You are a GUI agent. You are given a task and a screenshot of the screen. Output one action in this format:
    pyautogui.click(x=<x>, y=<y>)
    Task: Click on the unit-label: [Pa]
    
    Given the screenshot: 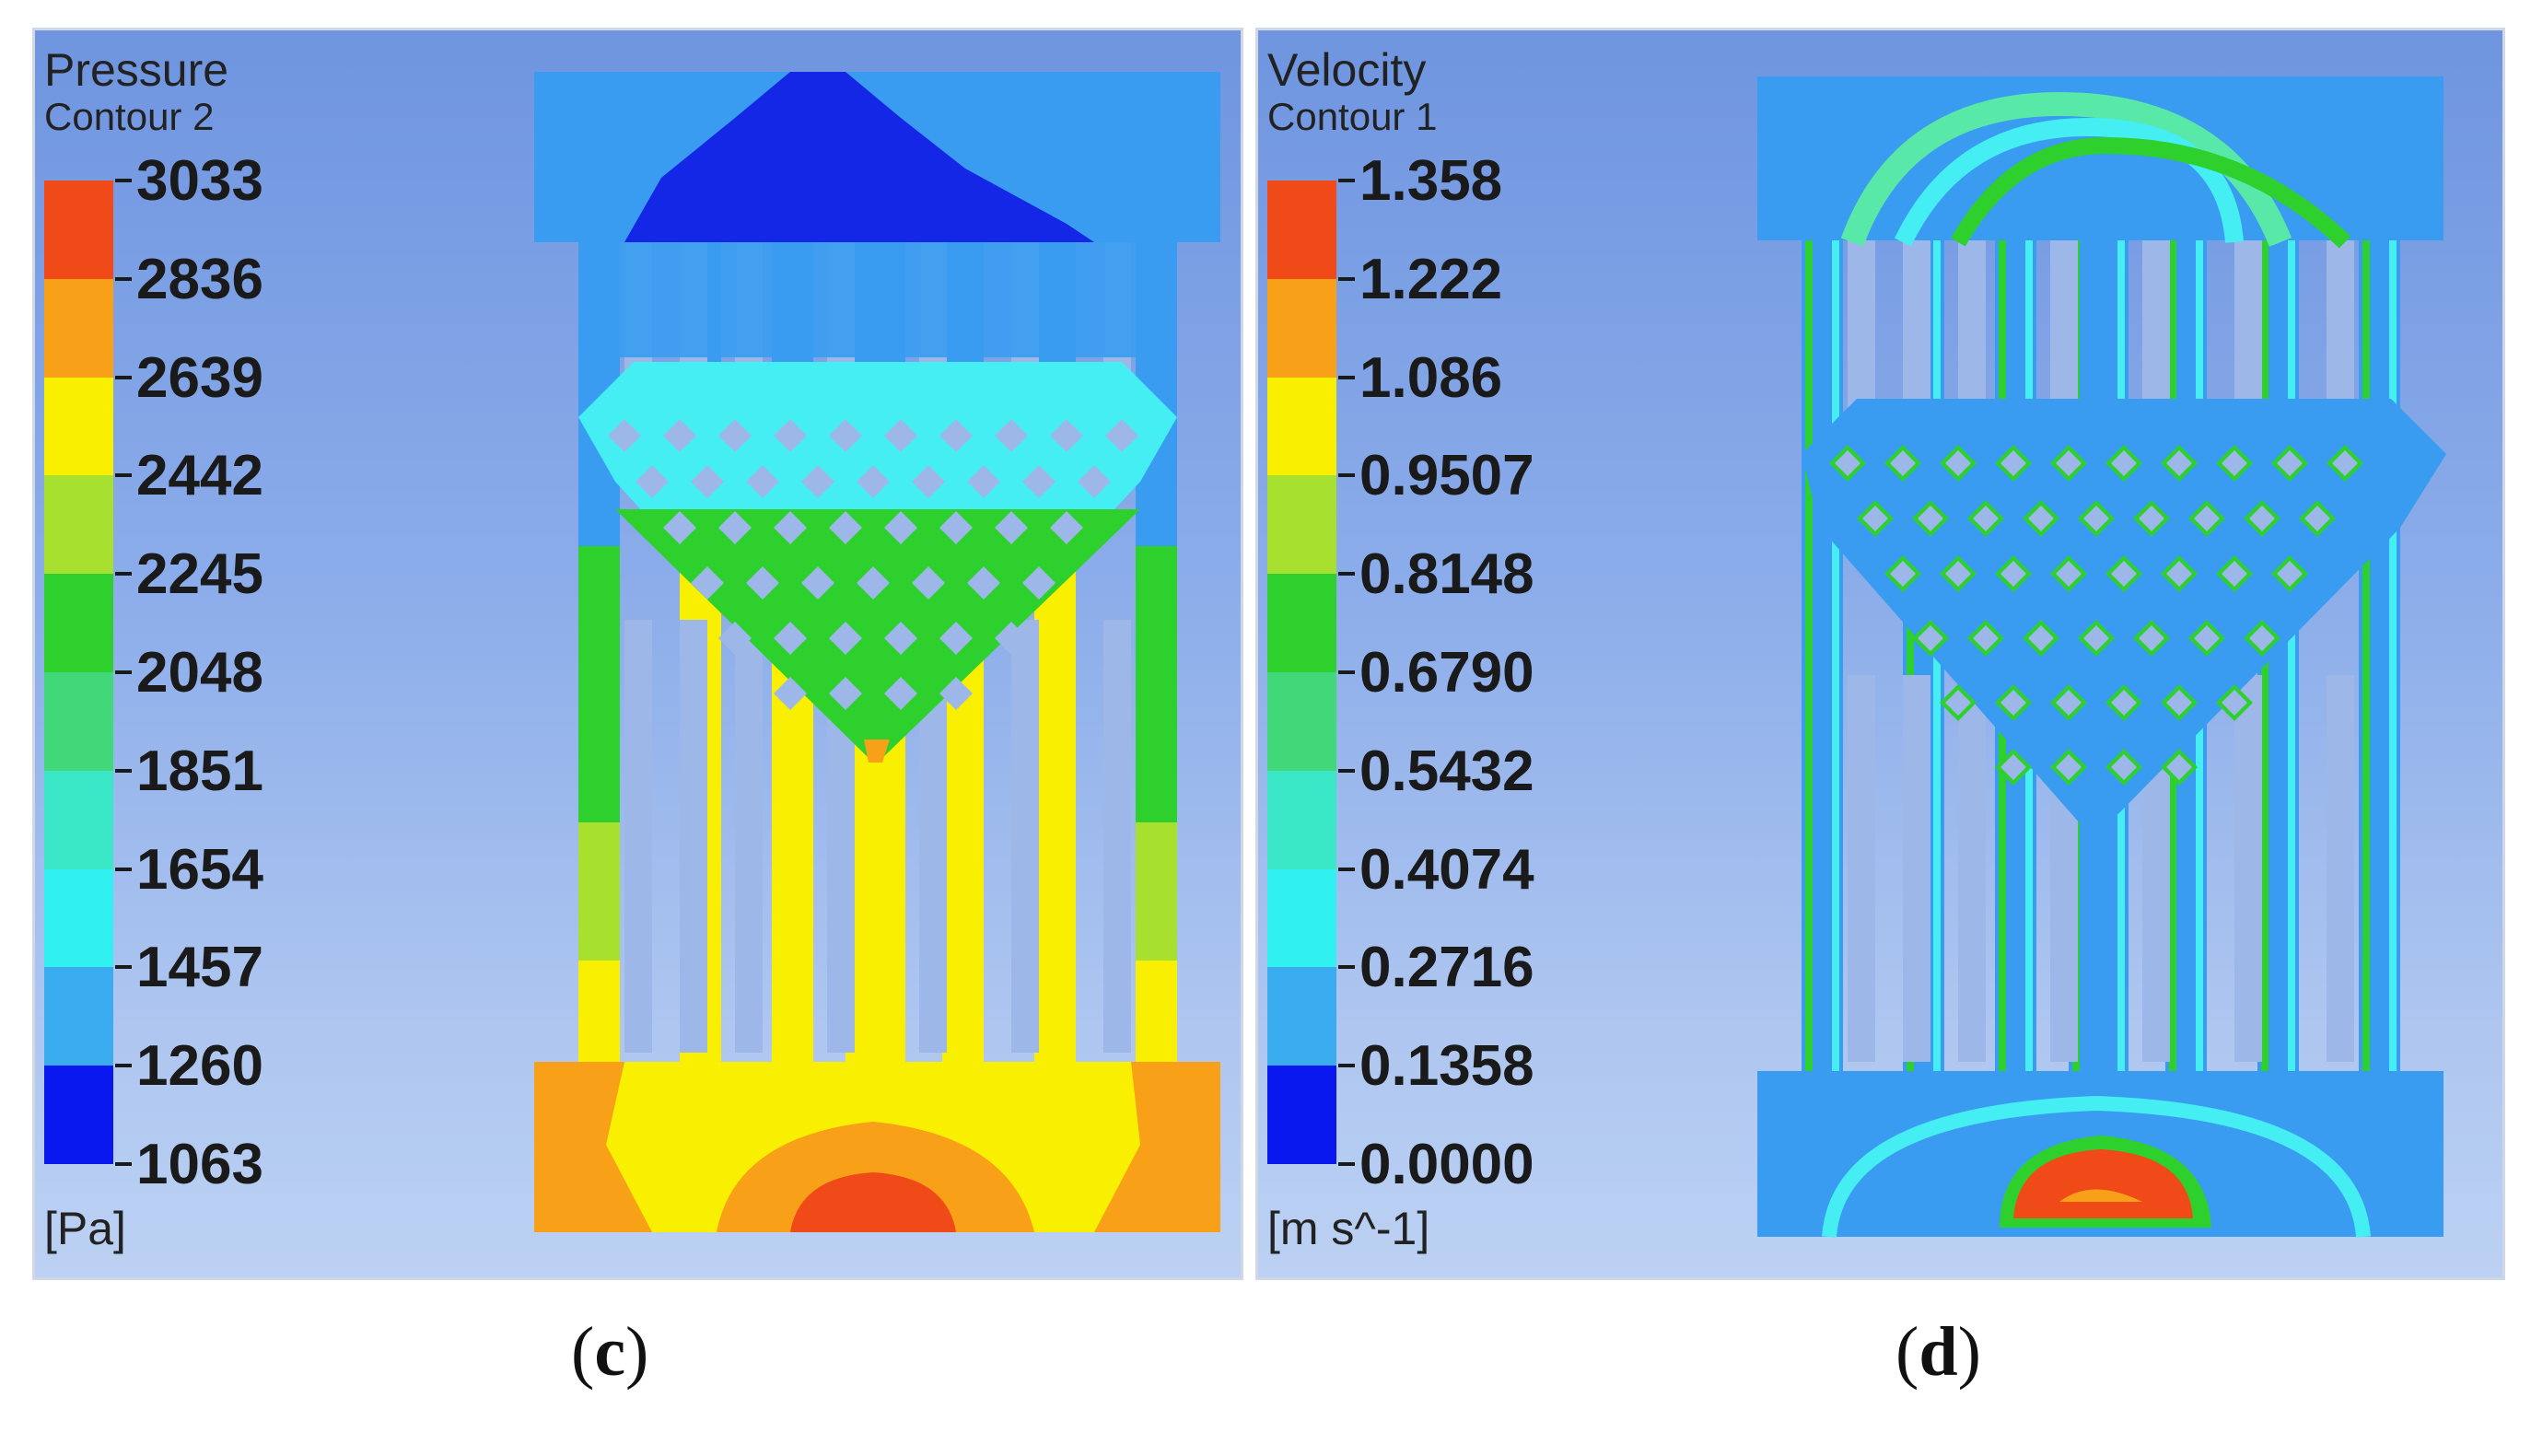 What is the action you would take?
    pyautogui.click(x=85, y=1228)
    